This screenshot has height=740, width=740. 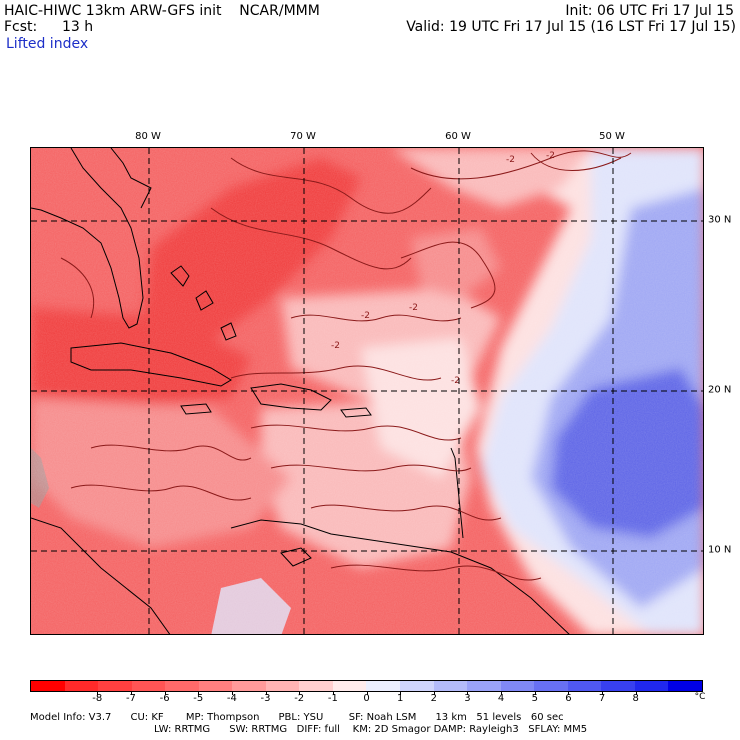 What do you see at coordinates (198, 698) in the screenshot?
I see `colorbar-tick-label: -5` at bounding box center [198, 698].